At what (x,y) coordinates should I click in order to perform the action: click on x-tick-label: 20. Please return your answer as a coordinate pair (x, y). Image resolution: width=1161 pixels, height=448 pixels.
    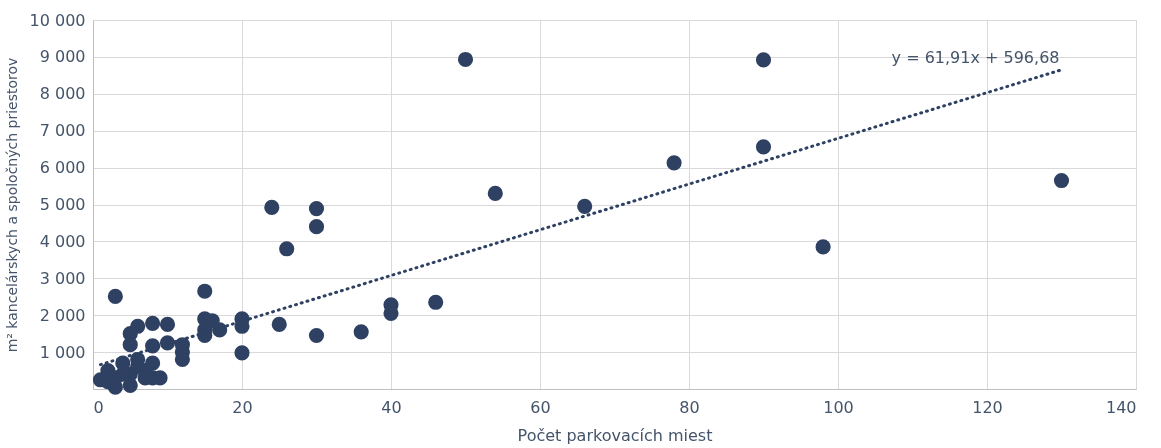
    Looking at the image, I should click on (242, 407).